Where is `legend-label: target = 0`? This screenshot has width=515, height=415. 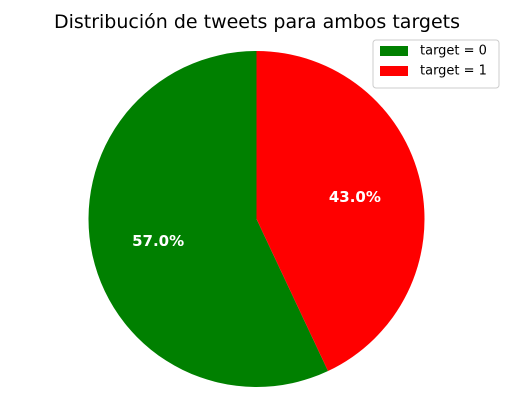 legend-label: target = 0 is located at coordinates (453, 51).